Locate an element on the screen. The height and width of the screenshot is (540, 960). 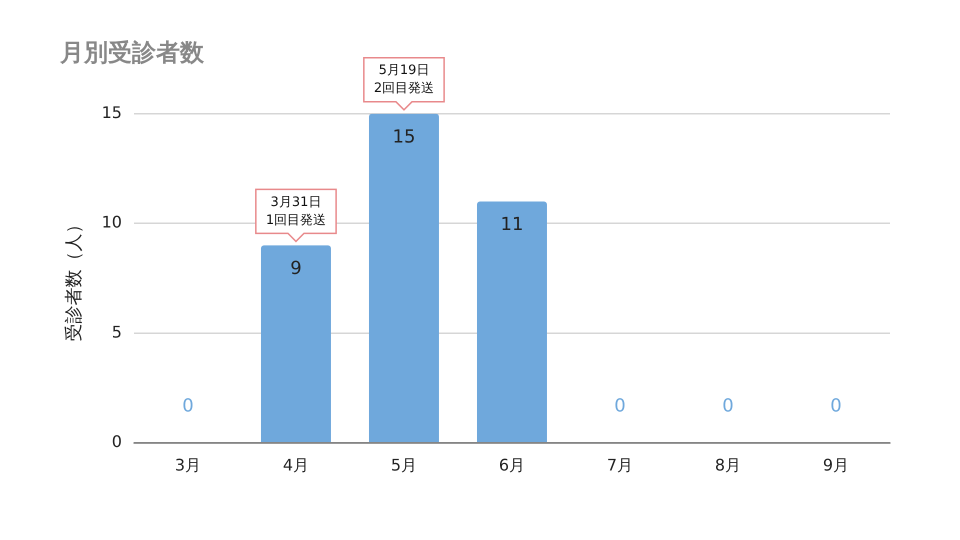
annotation: 5月19日 2回目発送 is located at coordinates (404, 79).